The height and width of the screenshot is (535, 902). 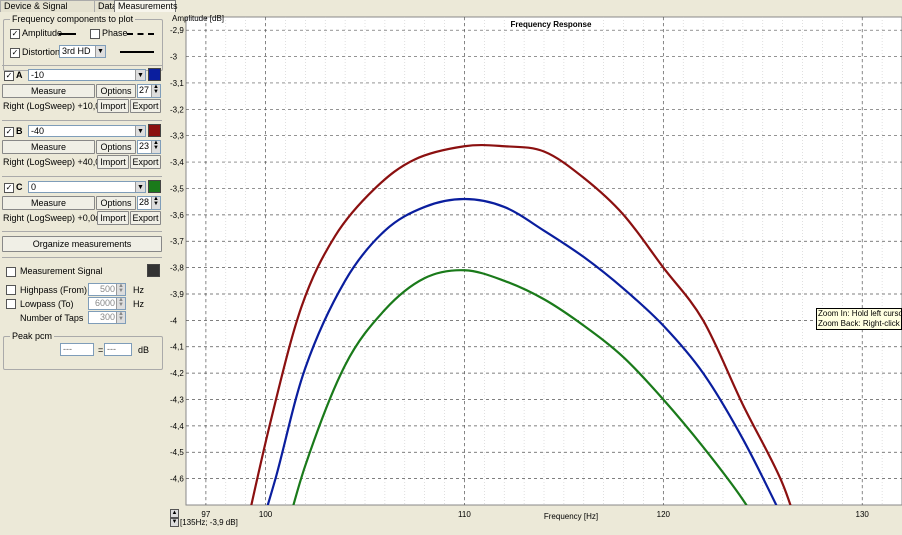 What do you see at coordinates (57, 106) in the screenshot?
I see `measurement-a-info: Right (LogSweep) +10,0dB` at bounding box center [57, 106].